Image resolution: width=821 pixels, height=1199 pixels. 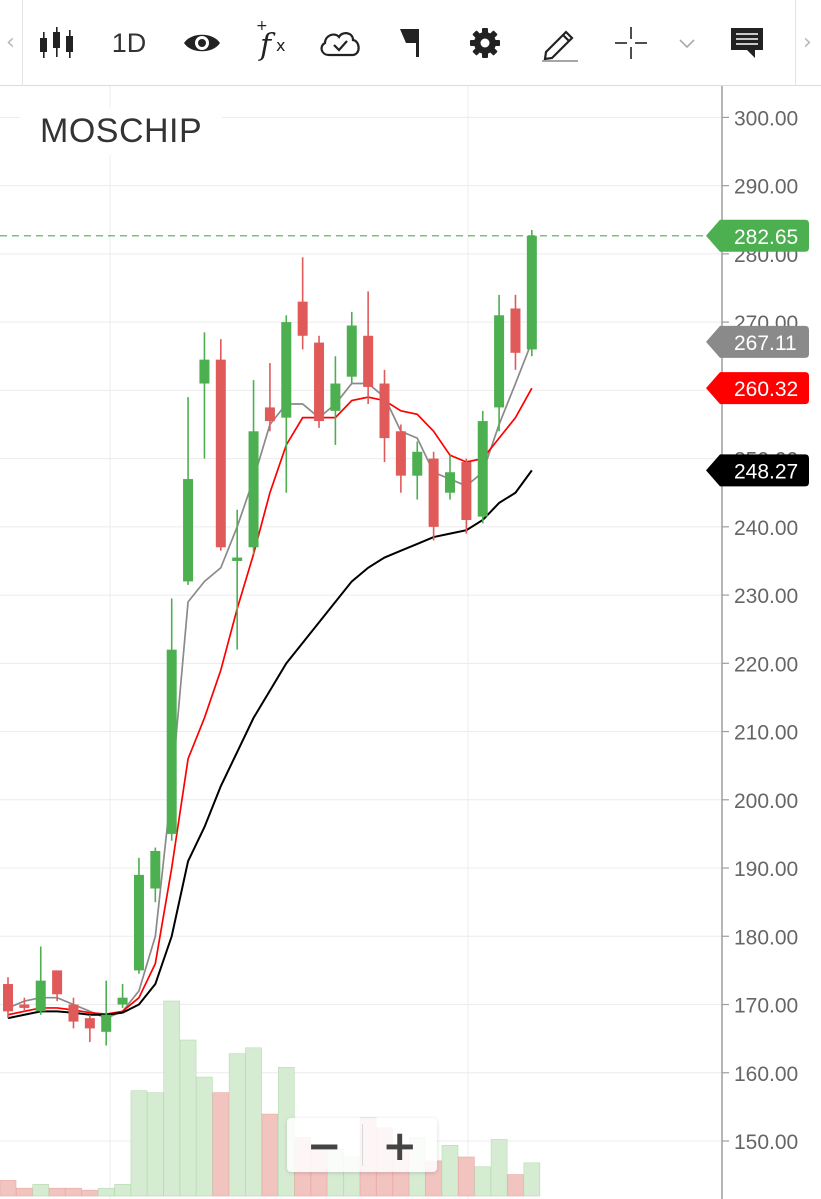 What do you see at coordinates (747, 43) in the screenshot?
I see `comment-icon` at bounding box center [747, 43].